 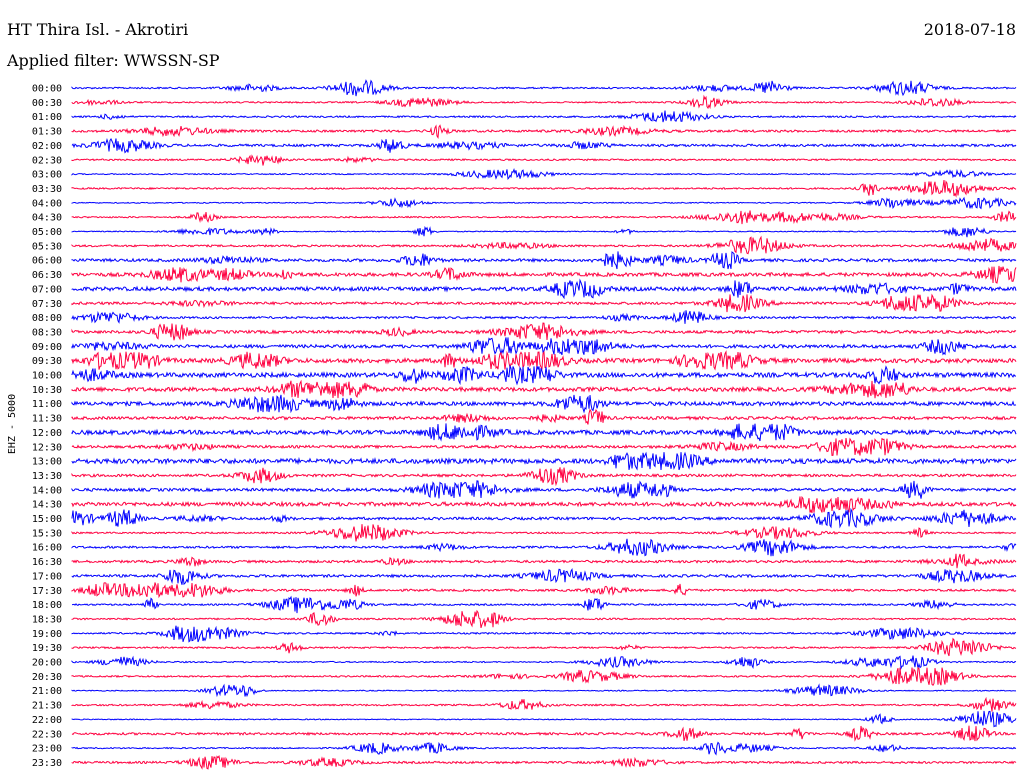 What do you see at coordinates (47, 261) in the screenshot?
I see `time-tick-label: 06:00` at bounding box center [47, 261].